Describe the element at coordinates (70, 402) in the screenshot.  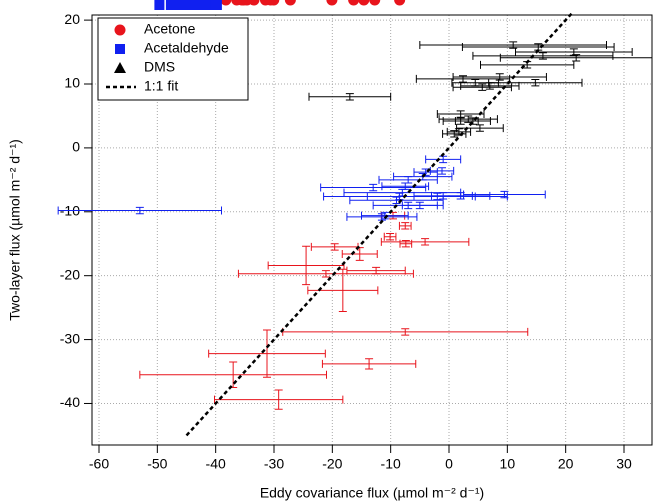
I see `y-tick-label: -40` at that location.